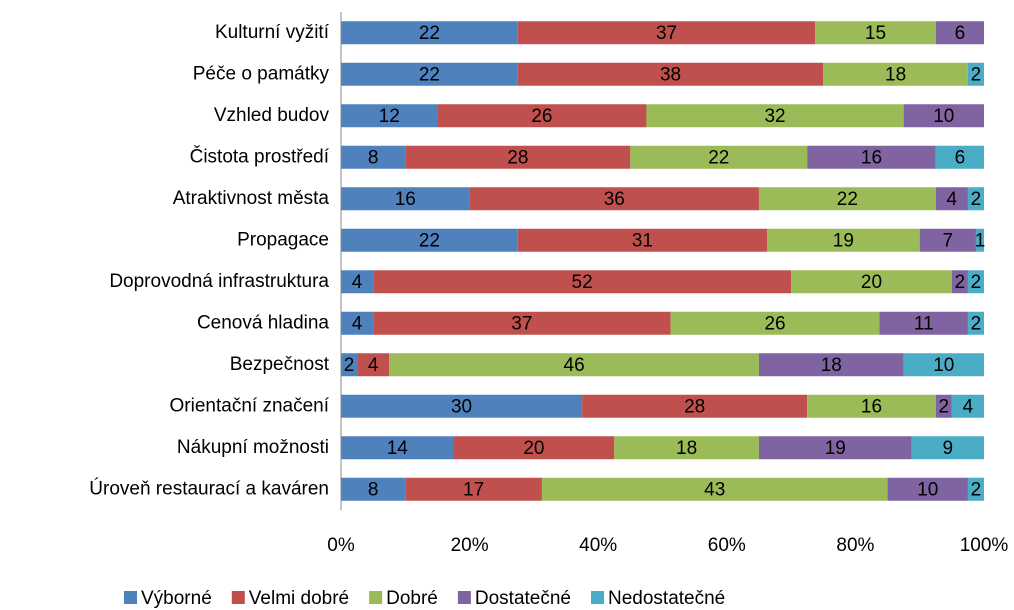 This screenshot has height=610, width=1014. I want to click on legend-label: Výborné, so click(176, 598).